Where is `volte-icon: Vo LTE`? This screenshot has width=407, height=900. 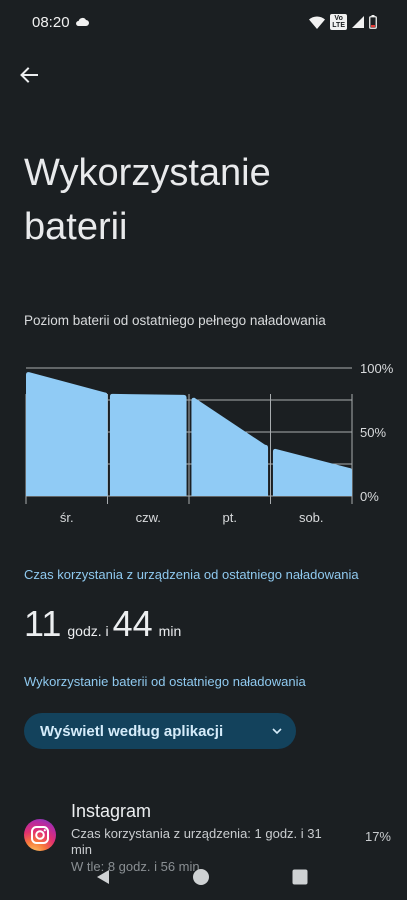
volte-icon: Vo LTE is located at coordinates (338, 22).